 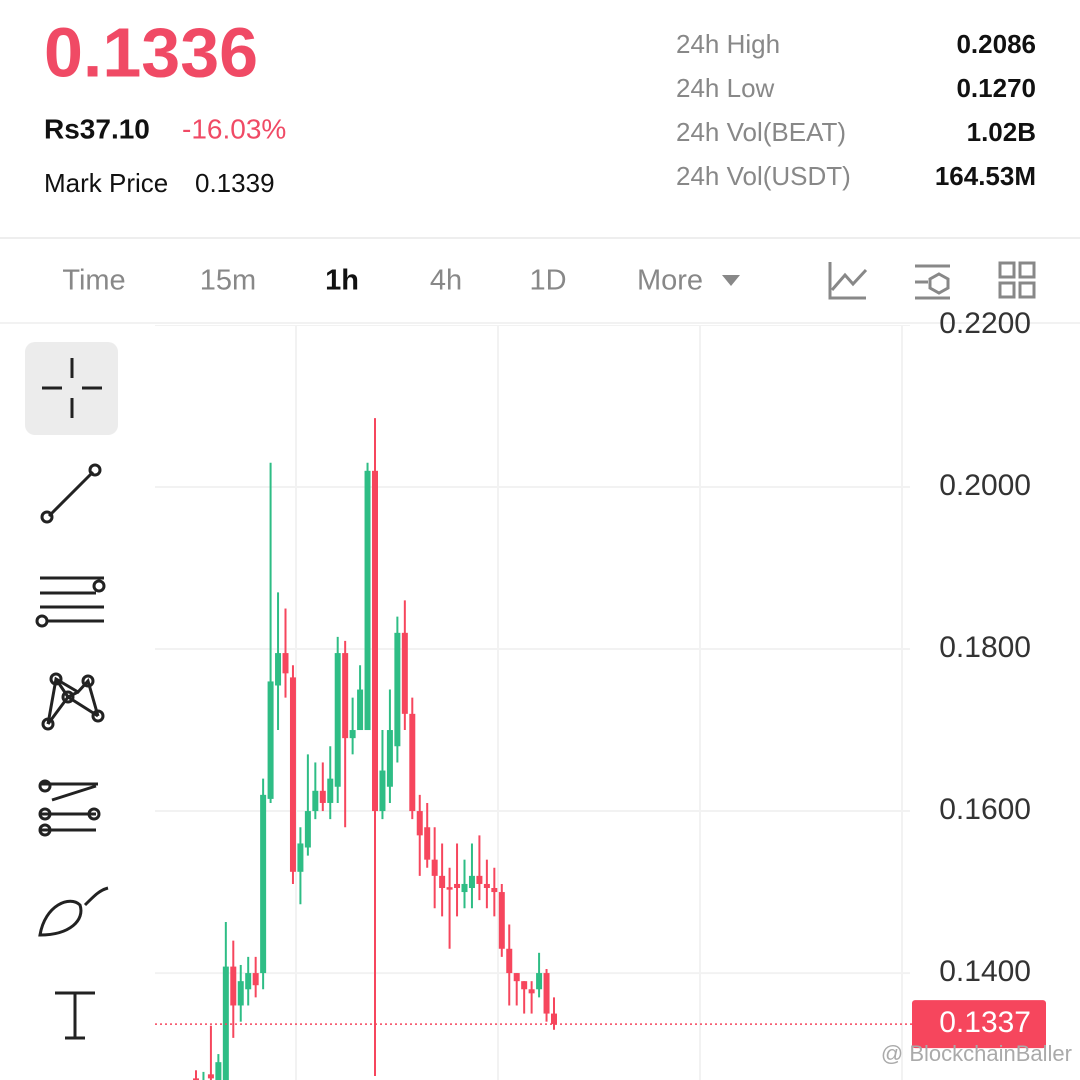 What do you see at coordinates (985, 647) in the screenshot?
I see `y-tick-label: 0.1800` at bounding box center [985, 647].